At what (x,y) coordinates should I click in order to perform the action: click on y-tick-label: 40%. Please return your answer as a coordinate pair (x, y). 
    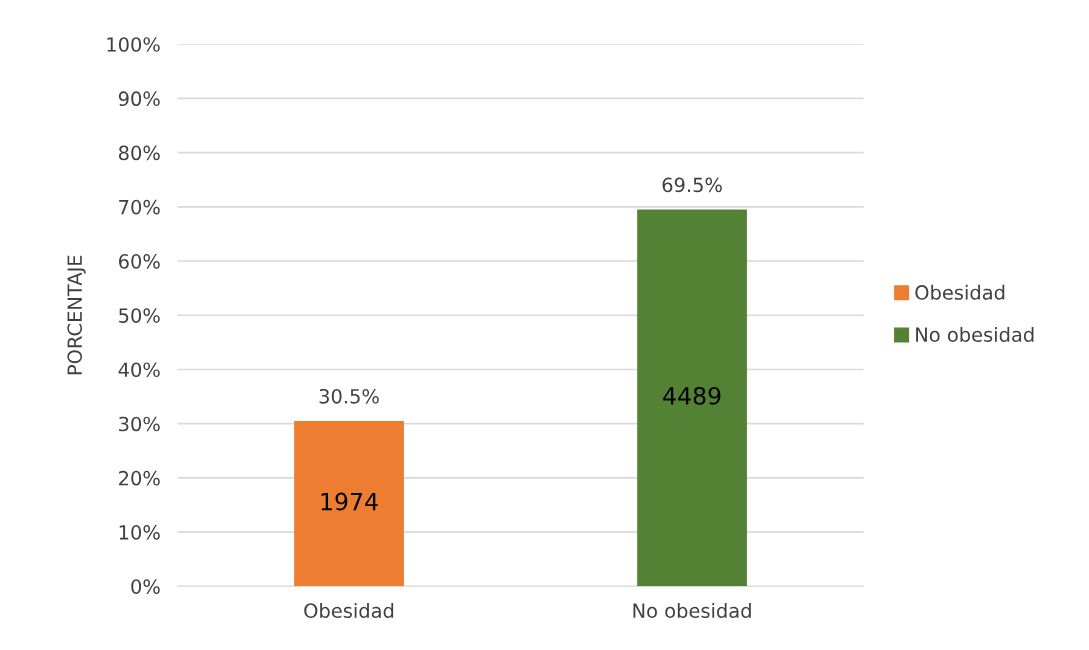
    Looking at the image, I should click on (139, 370).